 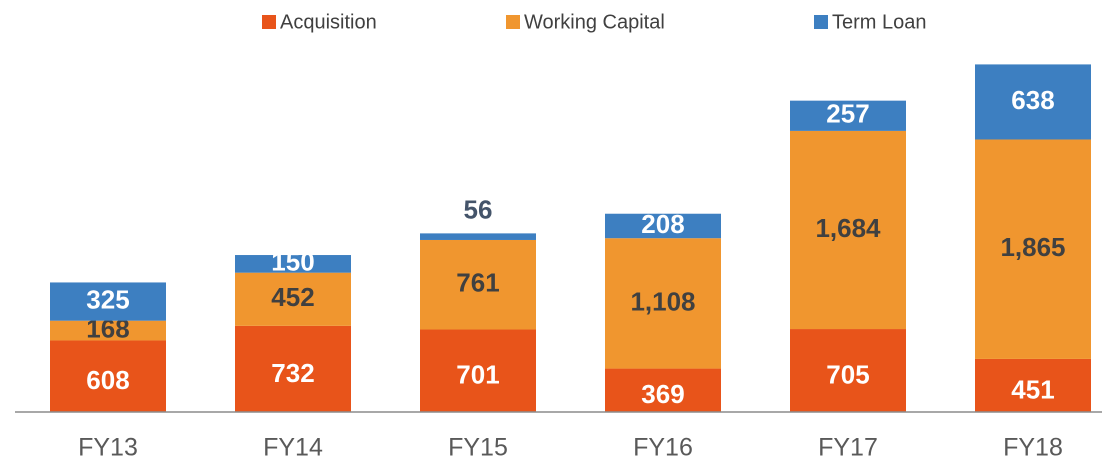 What do you see at coordinates (293, 448) in the screenshot?
I see `x-tick-label: FY14` at bounding box center [293, 448].